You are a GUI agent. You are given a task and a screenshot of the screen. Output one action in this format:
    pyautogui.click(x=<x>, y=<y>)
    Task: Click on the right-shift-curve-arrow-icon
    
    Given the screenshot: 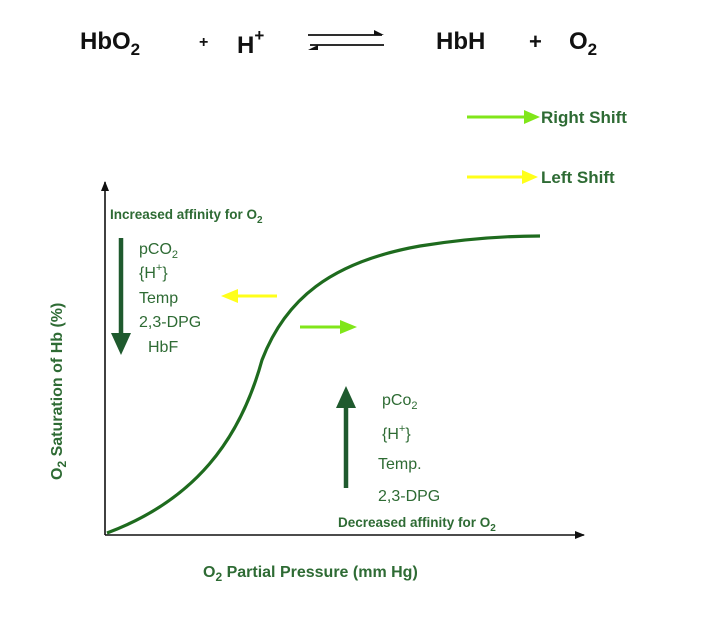 What is the action you would take?
    pyautogui.click(x=328, y=327)
    